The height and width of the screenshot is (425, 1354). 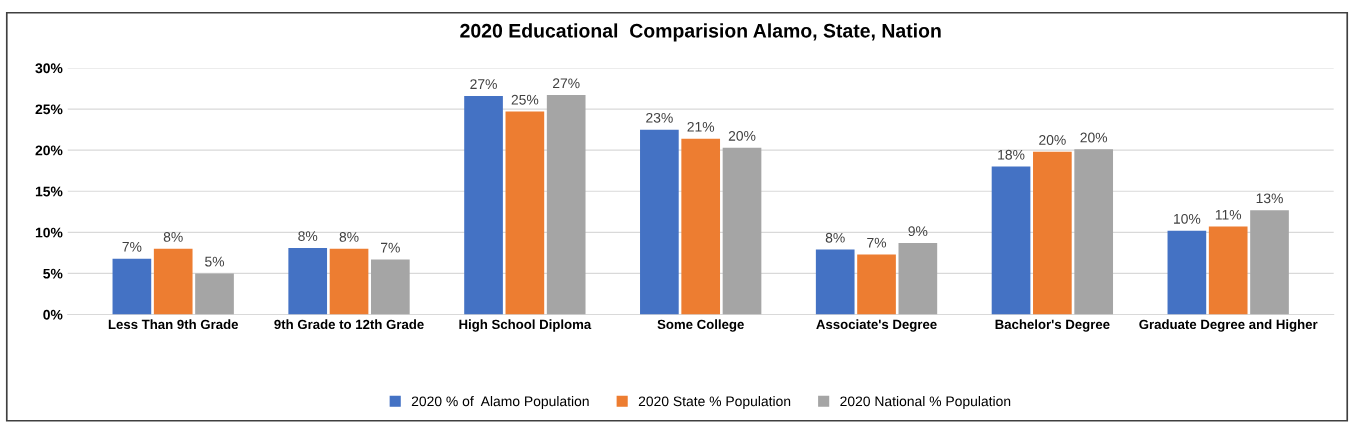 What do you see at coordinates (925, 402) in the screenshot?
I see `legend-label: 2020 National % Population` at bounding box center [925, 402].